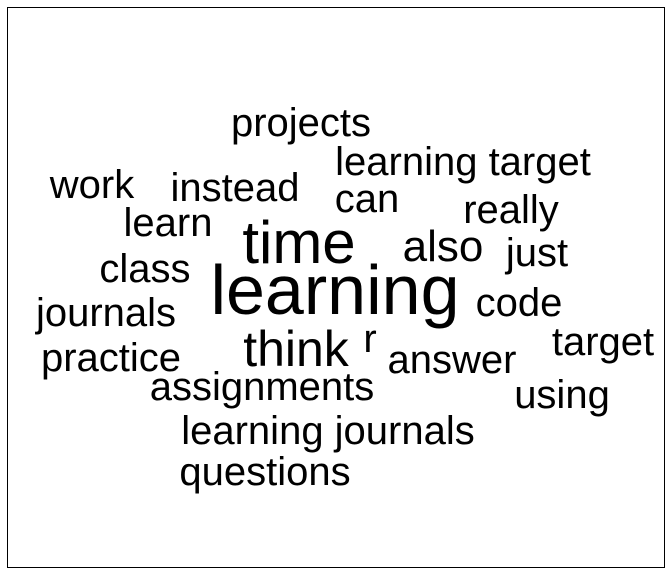 The height and width of the screenshot is (576, 672). Describe the element at coordinates (111, 358) in the screenshot. I see `word-practice: practice` at that location.